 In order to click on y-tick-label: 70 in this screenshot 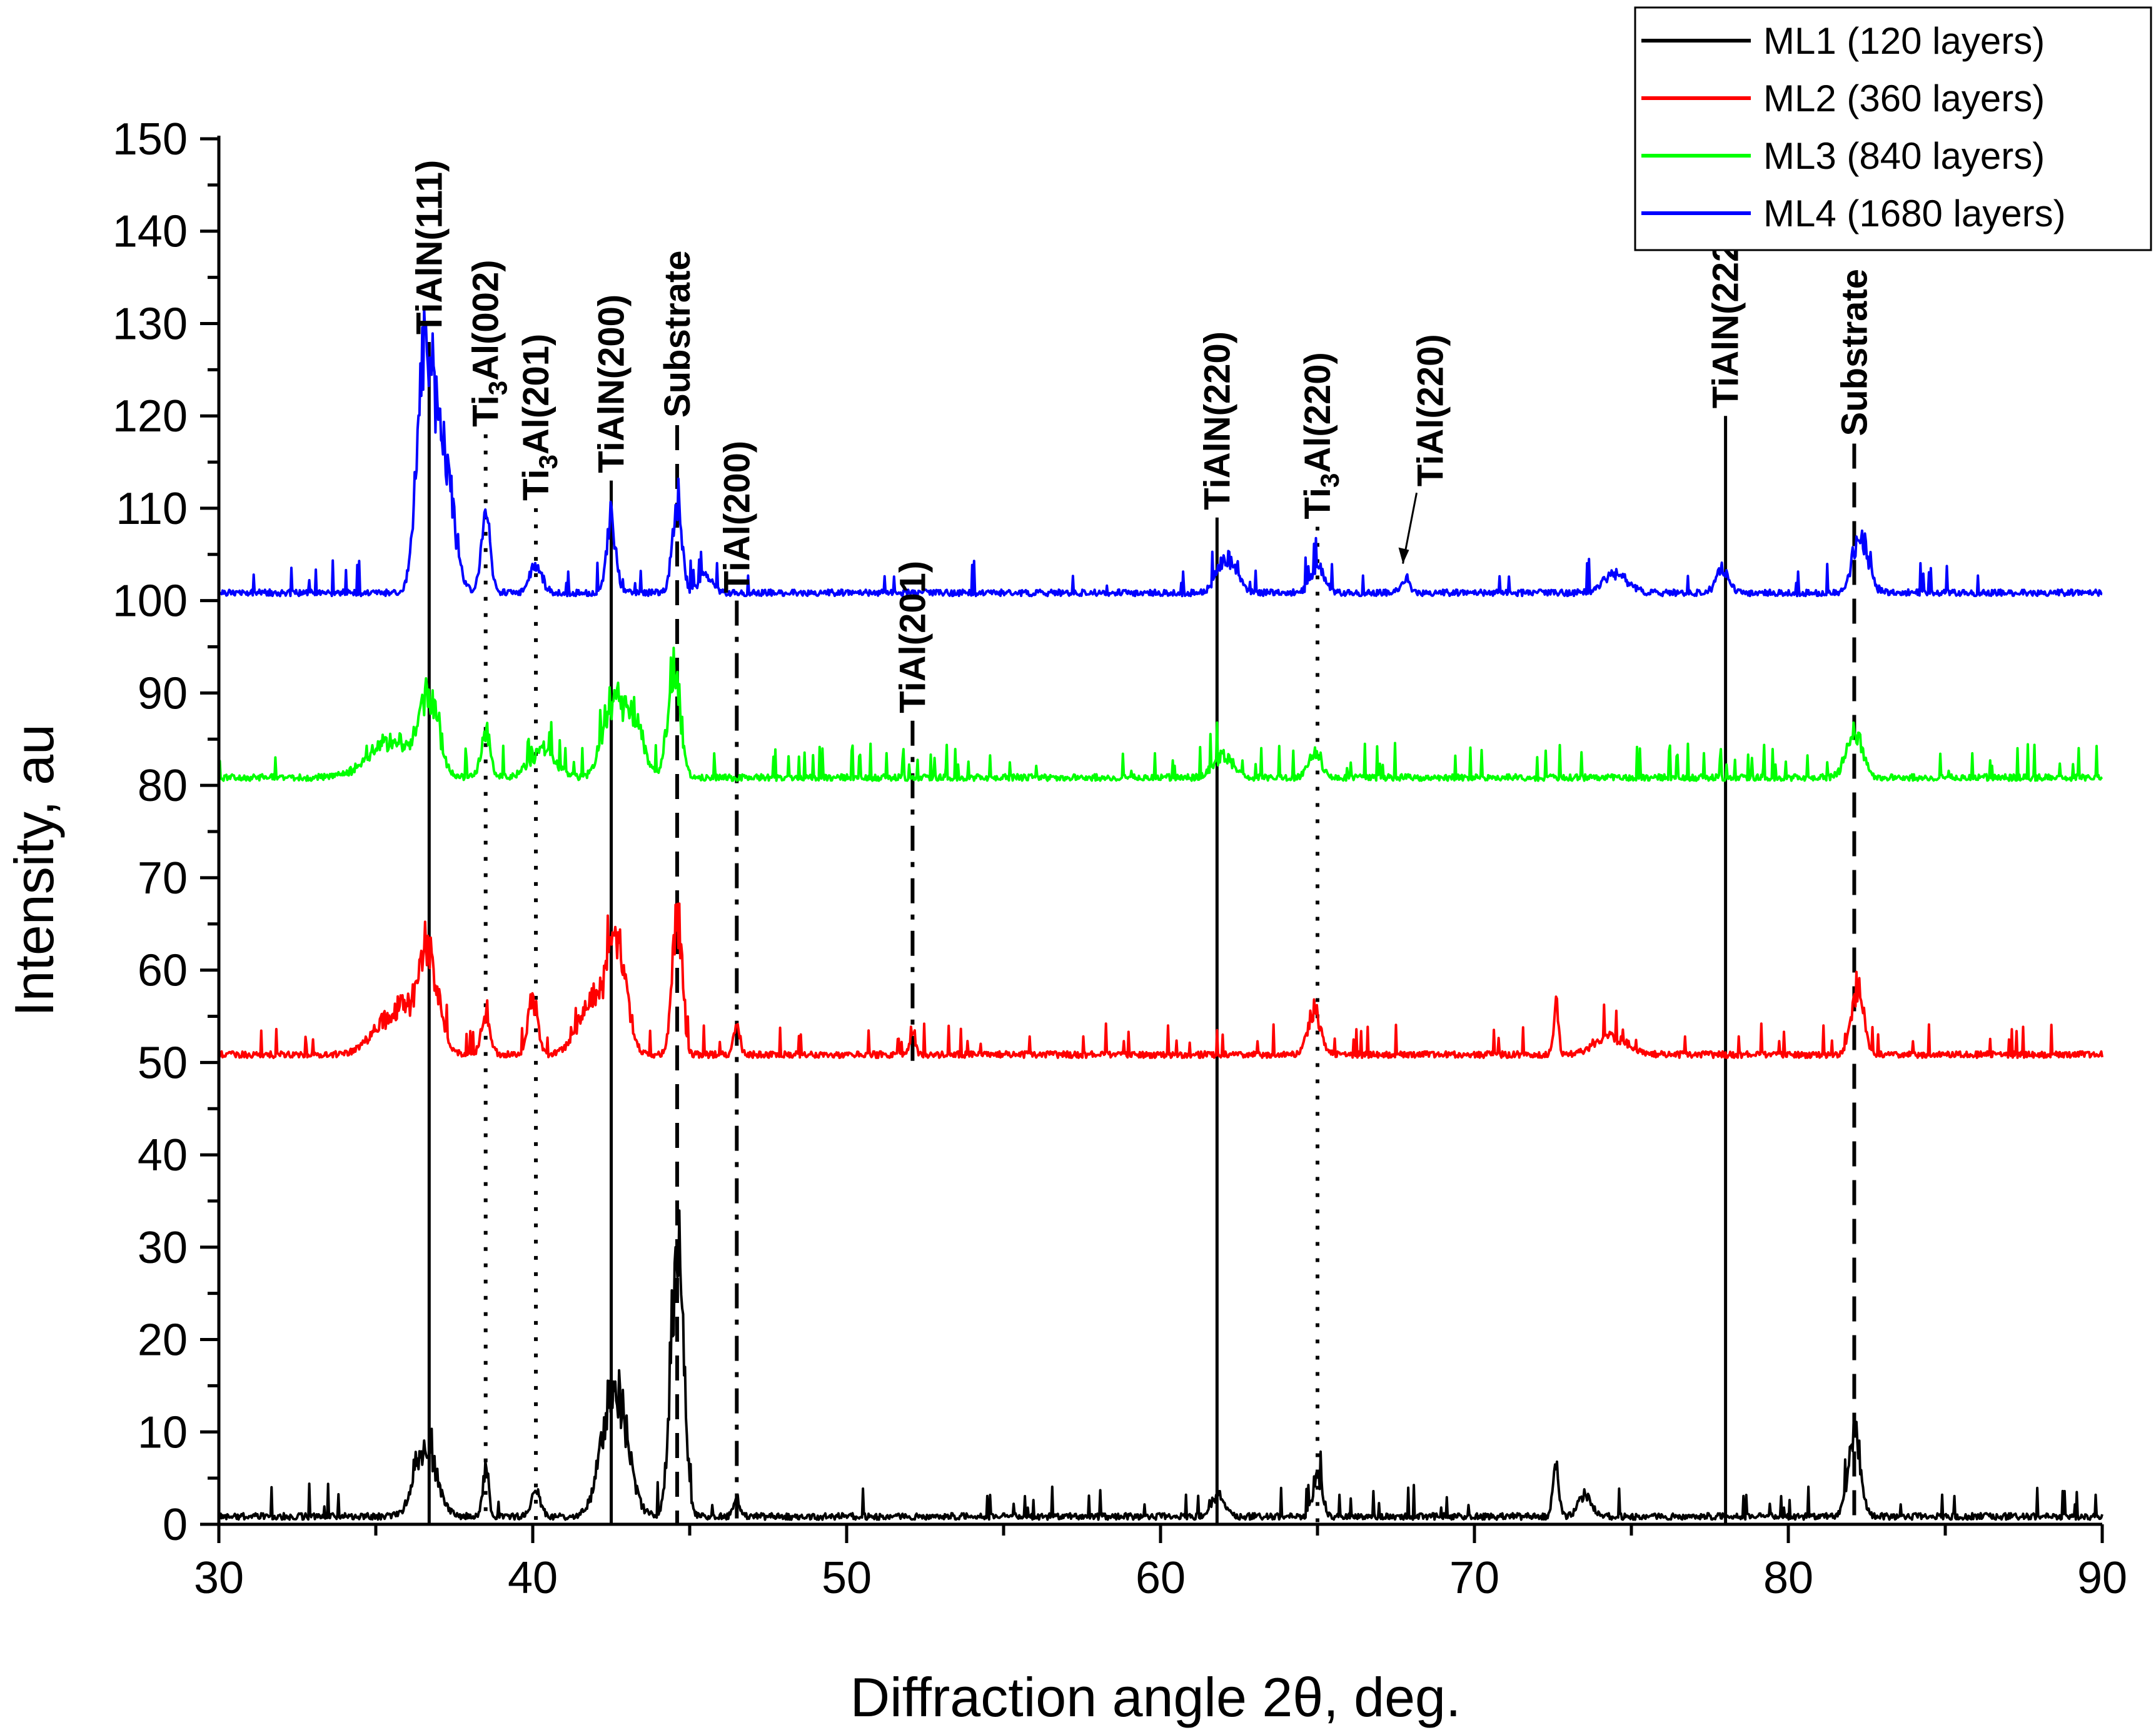, I will do `click(163, 878)`.